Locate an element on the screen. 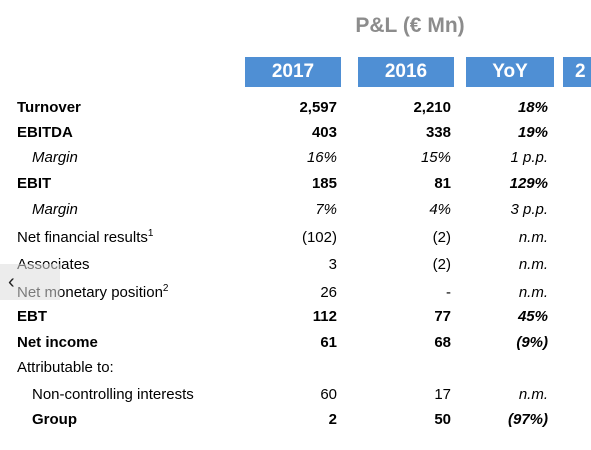 The width and height of the screenshot is (591, 450). row-label-text: Net financial results is located at coordinates (82, 237).